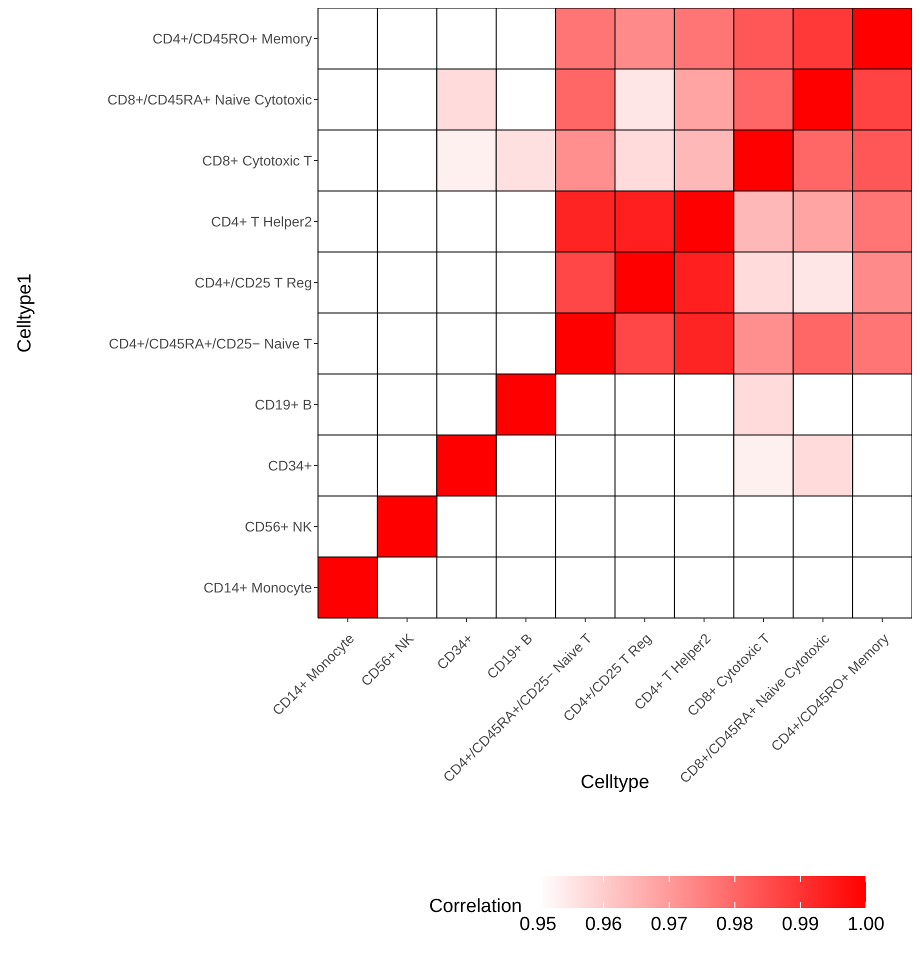 The height and width of the screenshot is (965, 920). What do you see at coordinates (290, 465) in the screenshot?
I see `y-tick-label: CD34+` at bounding box center [290, 465].